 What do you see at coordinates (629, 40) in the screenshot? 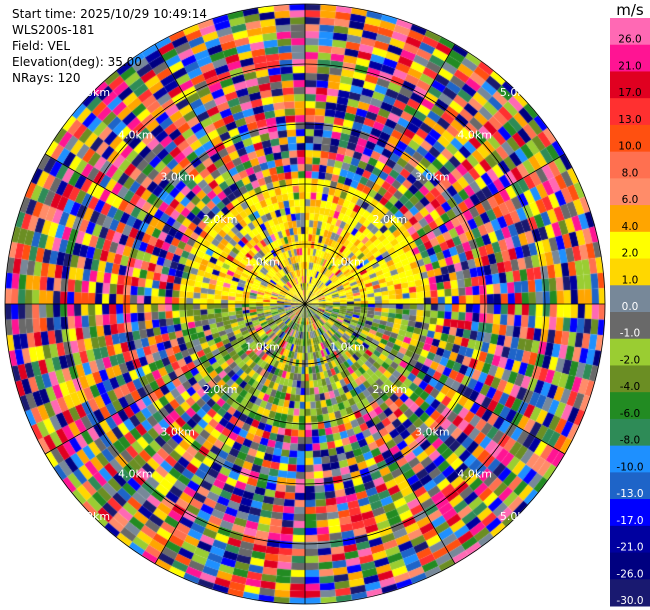
I see `colorbar-tick-label: 26.0` at bounding box center [629, 40].